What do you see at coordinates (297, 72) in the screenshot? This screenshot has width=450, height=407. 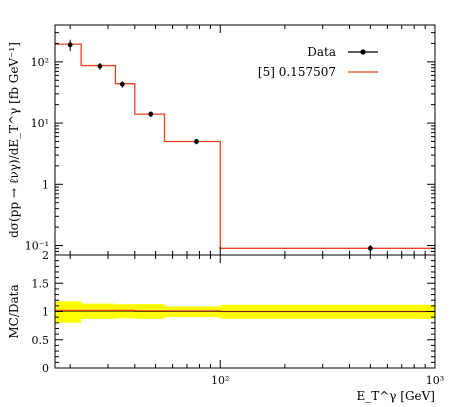 I see `legend-label: [5] 0.157507` at bounding box center [297, 72].